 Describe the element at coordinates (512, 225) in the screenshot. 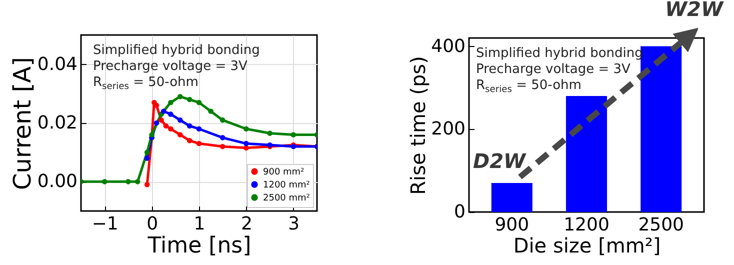

I see `x-tick-label: 900` at that location.